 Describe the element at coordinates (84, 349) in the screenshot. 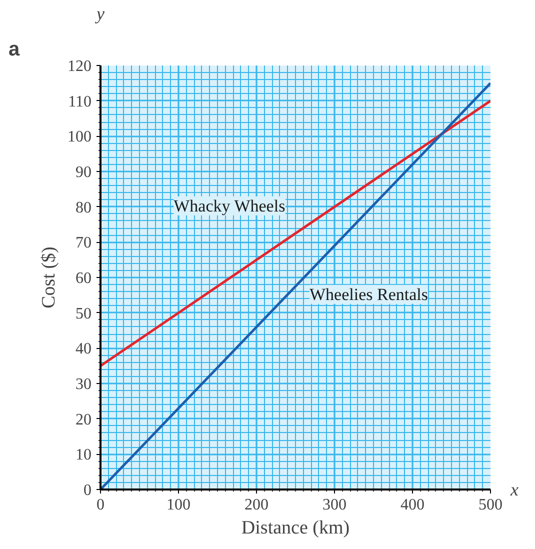

I see `y-tick-label: 40` at that location.